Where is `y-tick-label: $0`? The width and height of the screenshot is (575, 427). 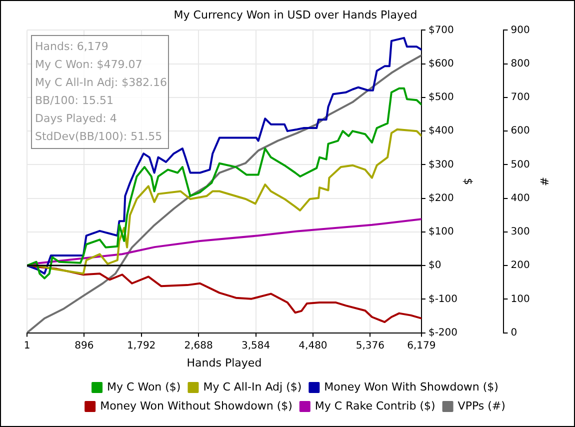
y-tick-label: $0 is located at coordinates (435, 266).